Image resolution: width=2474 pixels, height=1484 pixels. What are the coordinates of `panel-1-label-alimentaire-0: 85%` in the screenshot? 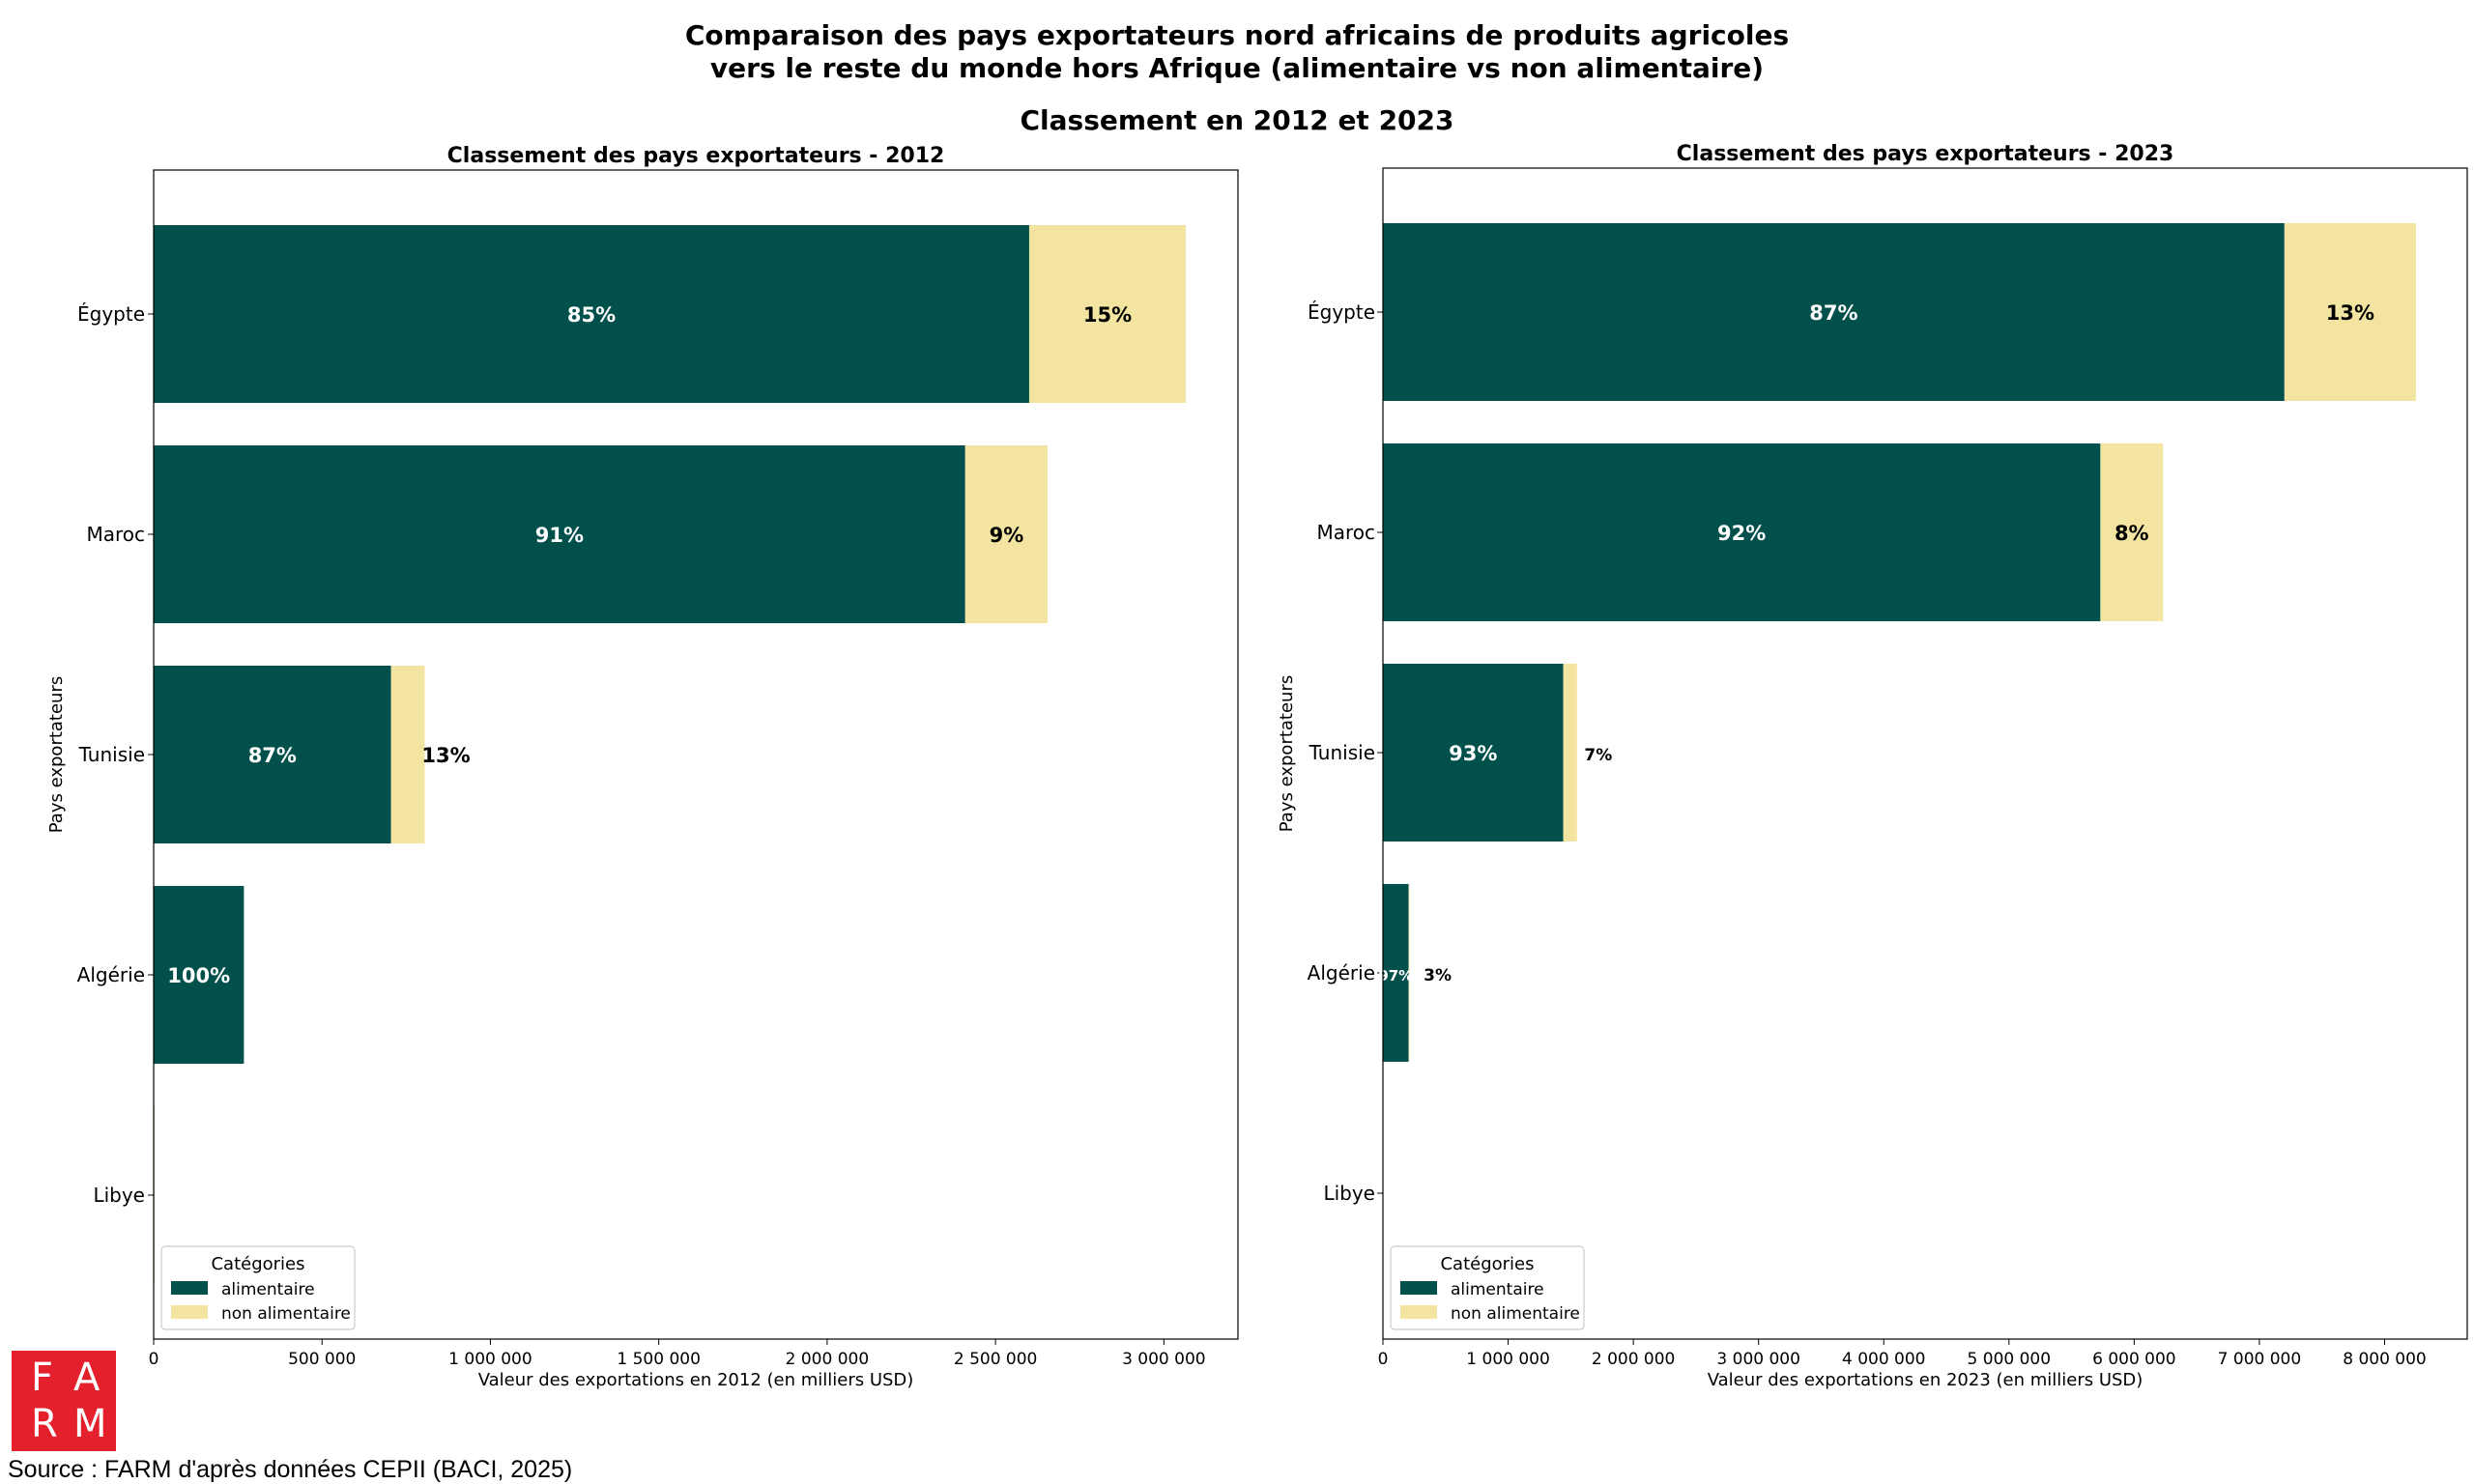 It's located at (591, 315).